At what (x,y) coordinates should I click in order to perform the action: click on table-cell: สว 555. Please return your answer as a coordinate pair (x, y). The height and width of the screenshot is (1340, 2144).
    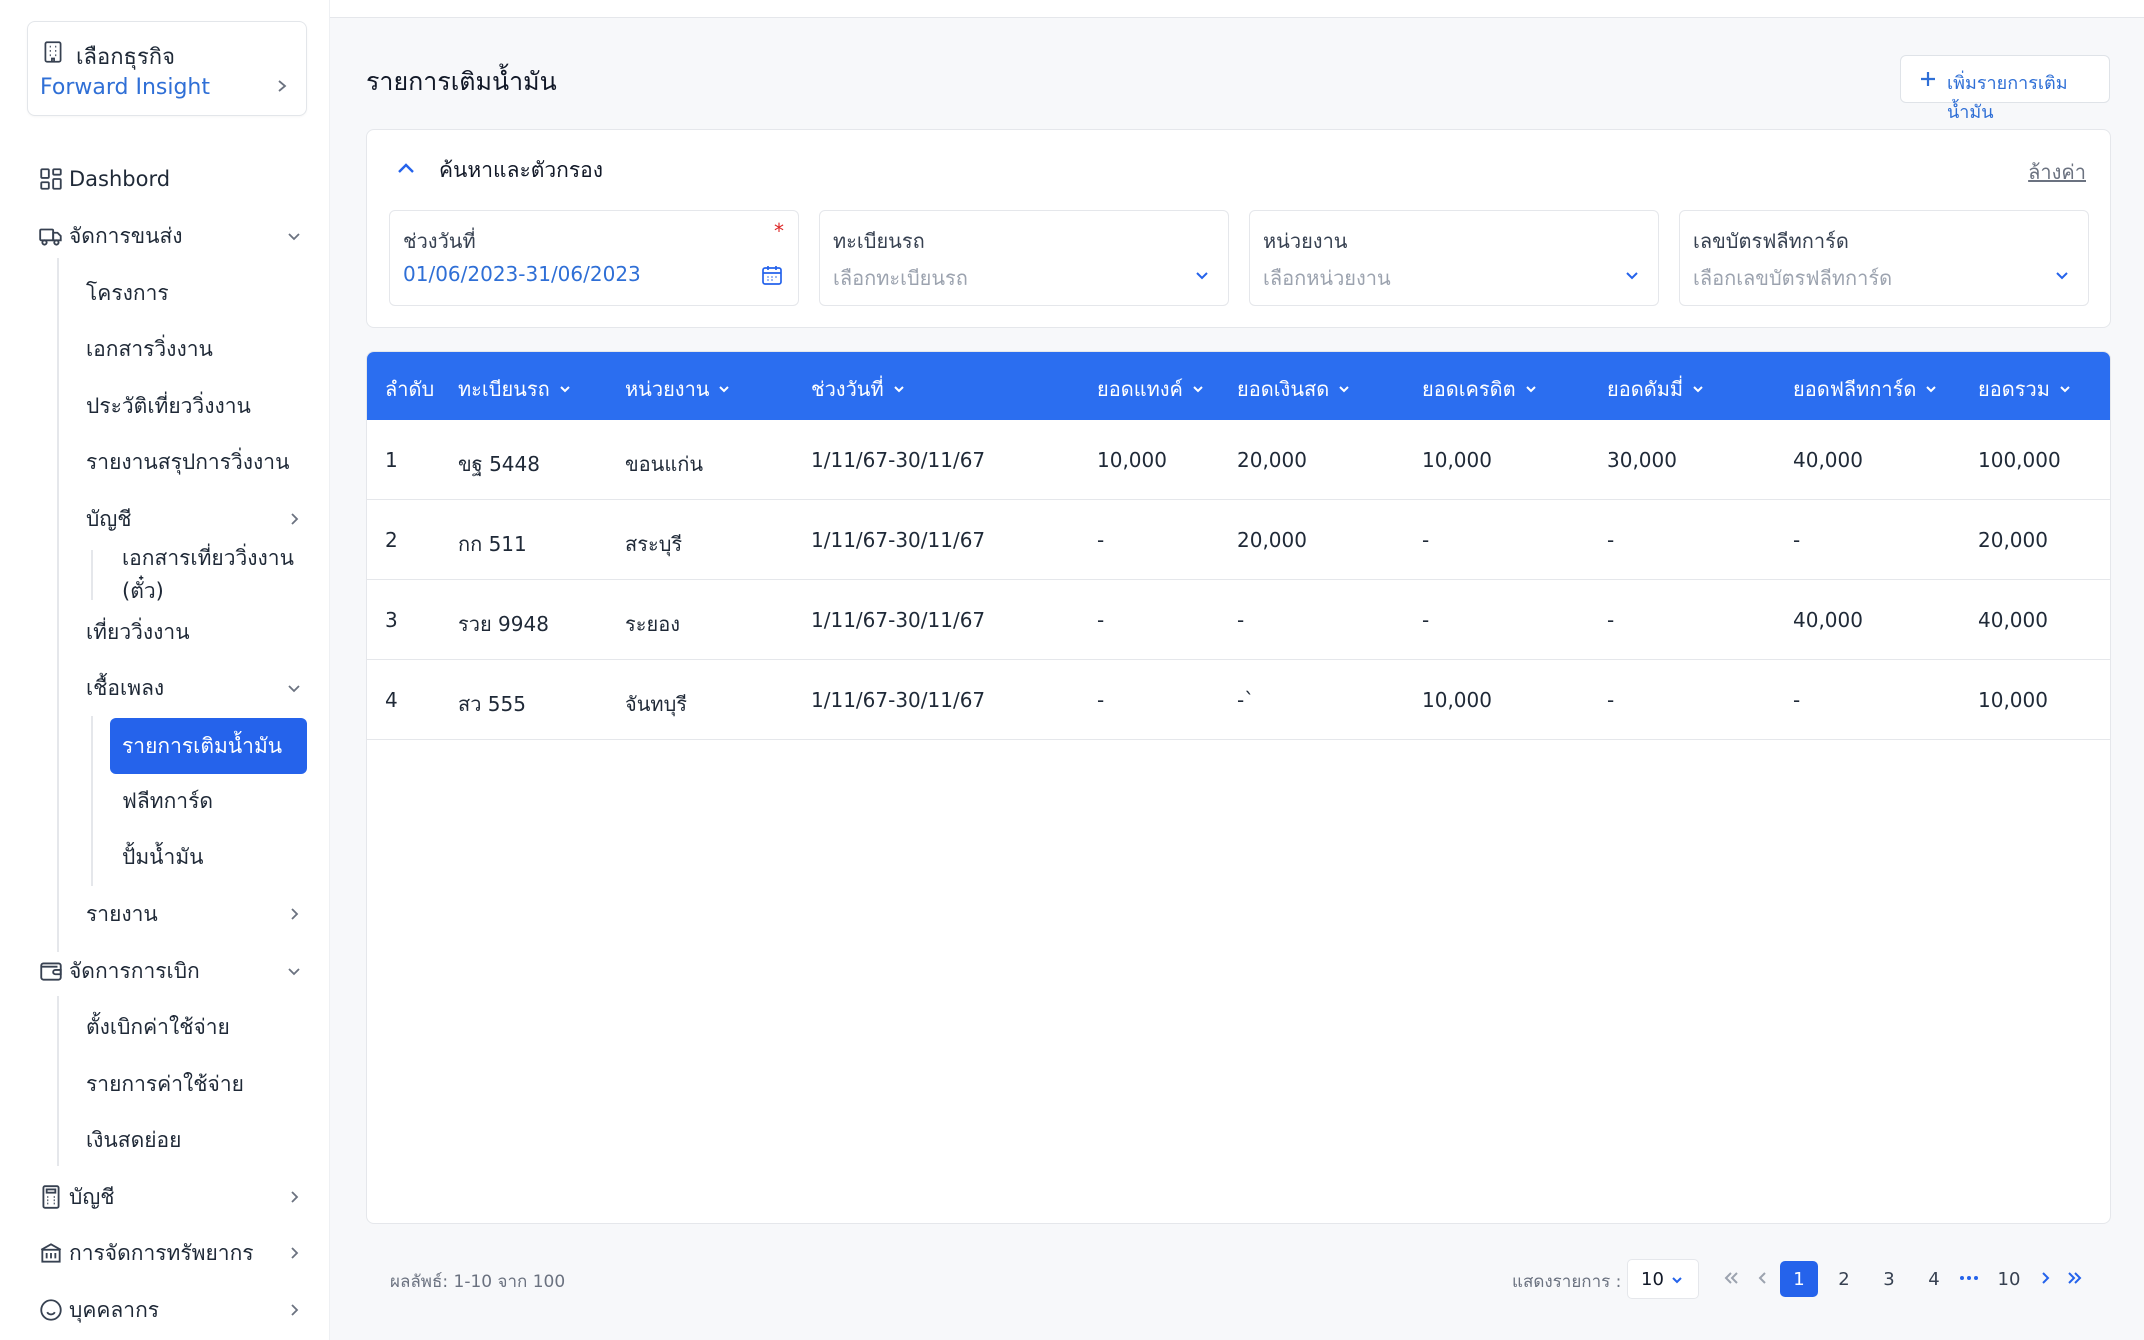
    Looking at the image, I should click on (492, 704).